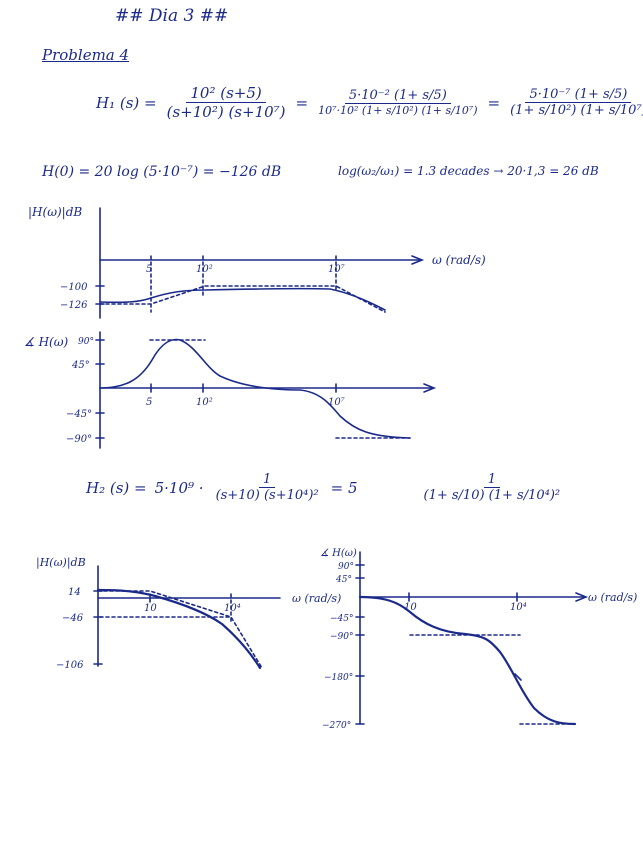 The image size is (643, 848). I want to click on plot1-ytick-label-100: −100, so click(74, 287).